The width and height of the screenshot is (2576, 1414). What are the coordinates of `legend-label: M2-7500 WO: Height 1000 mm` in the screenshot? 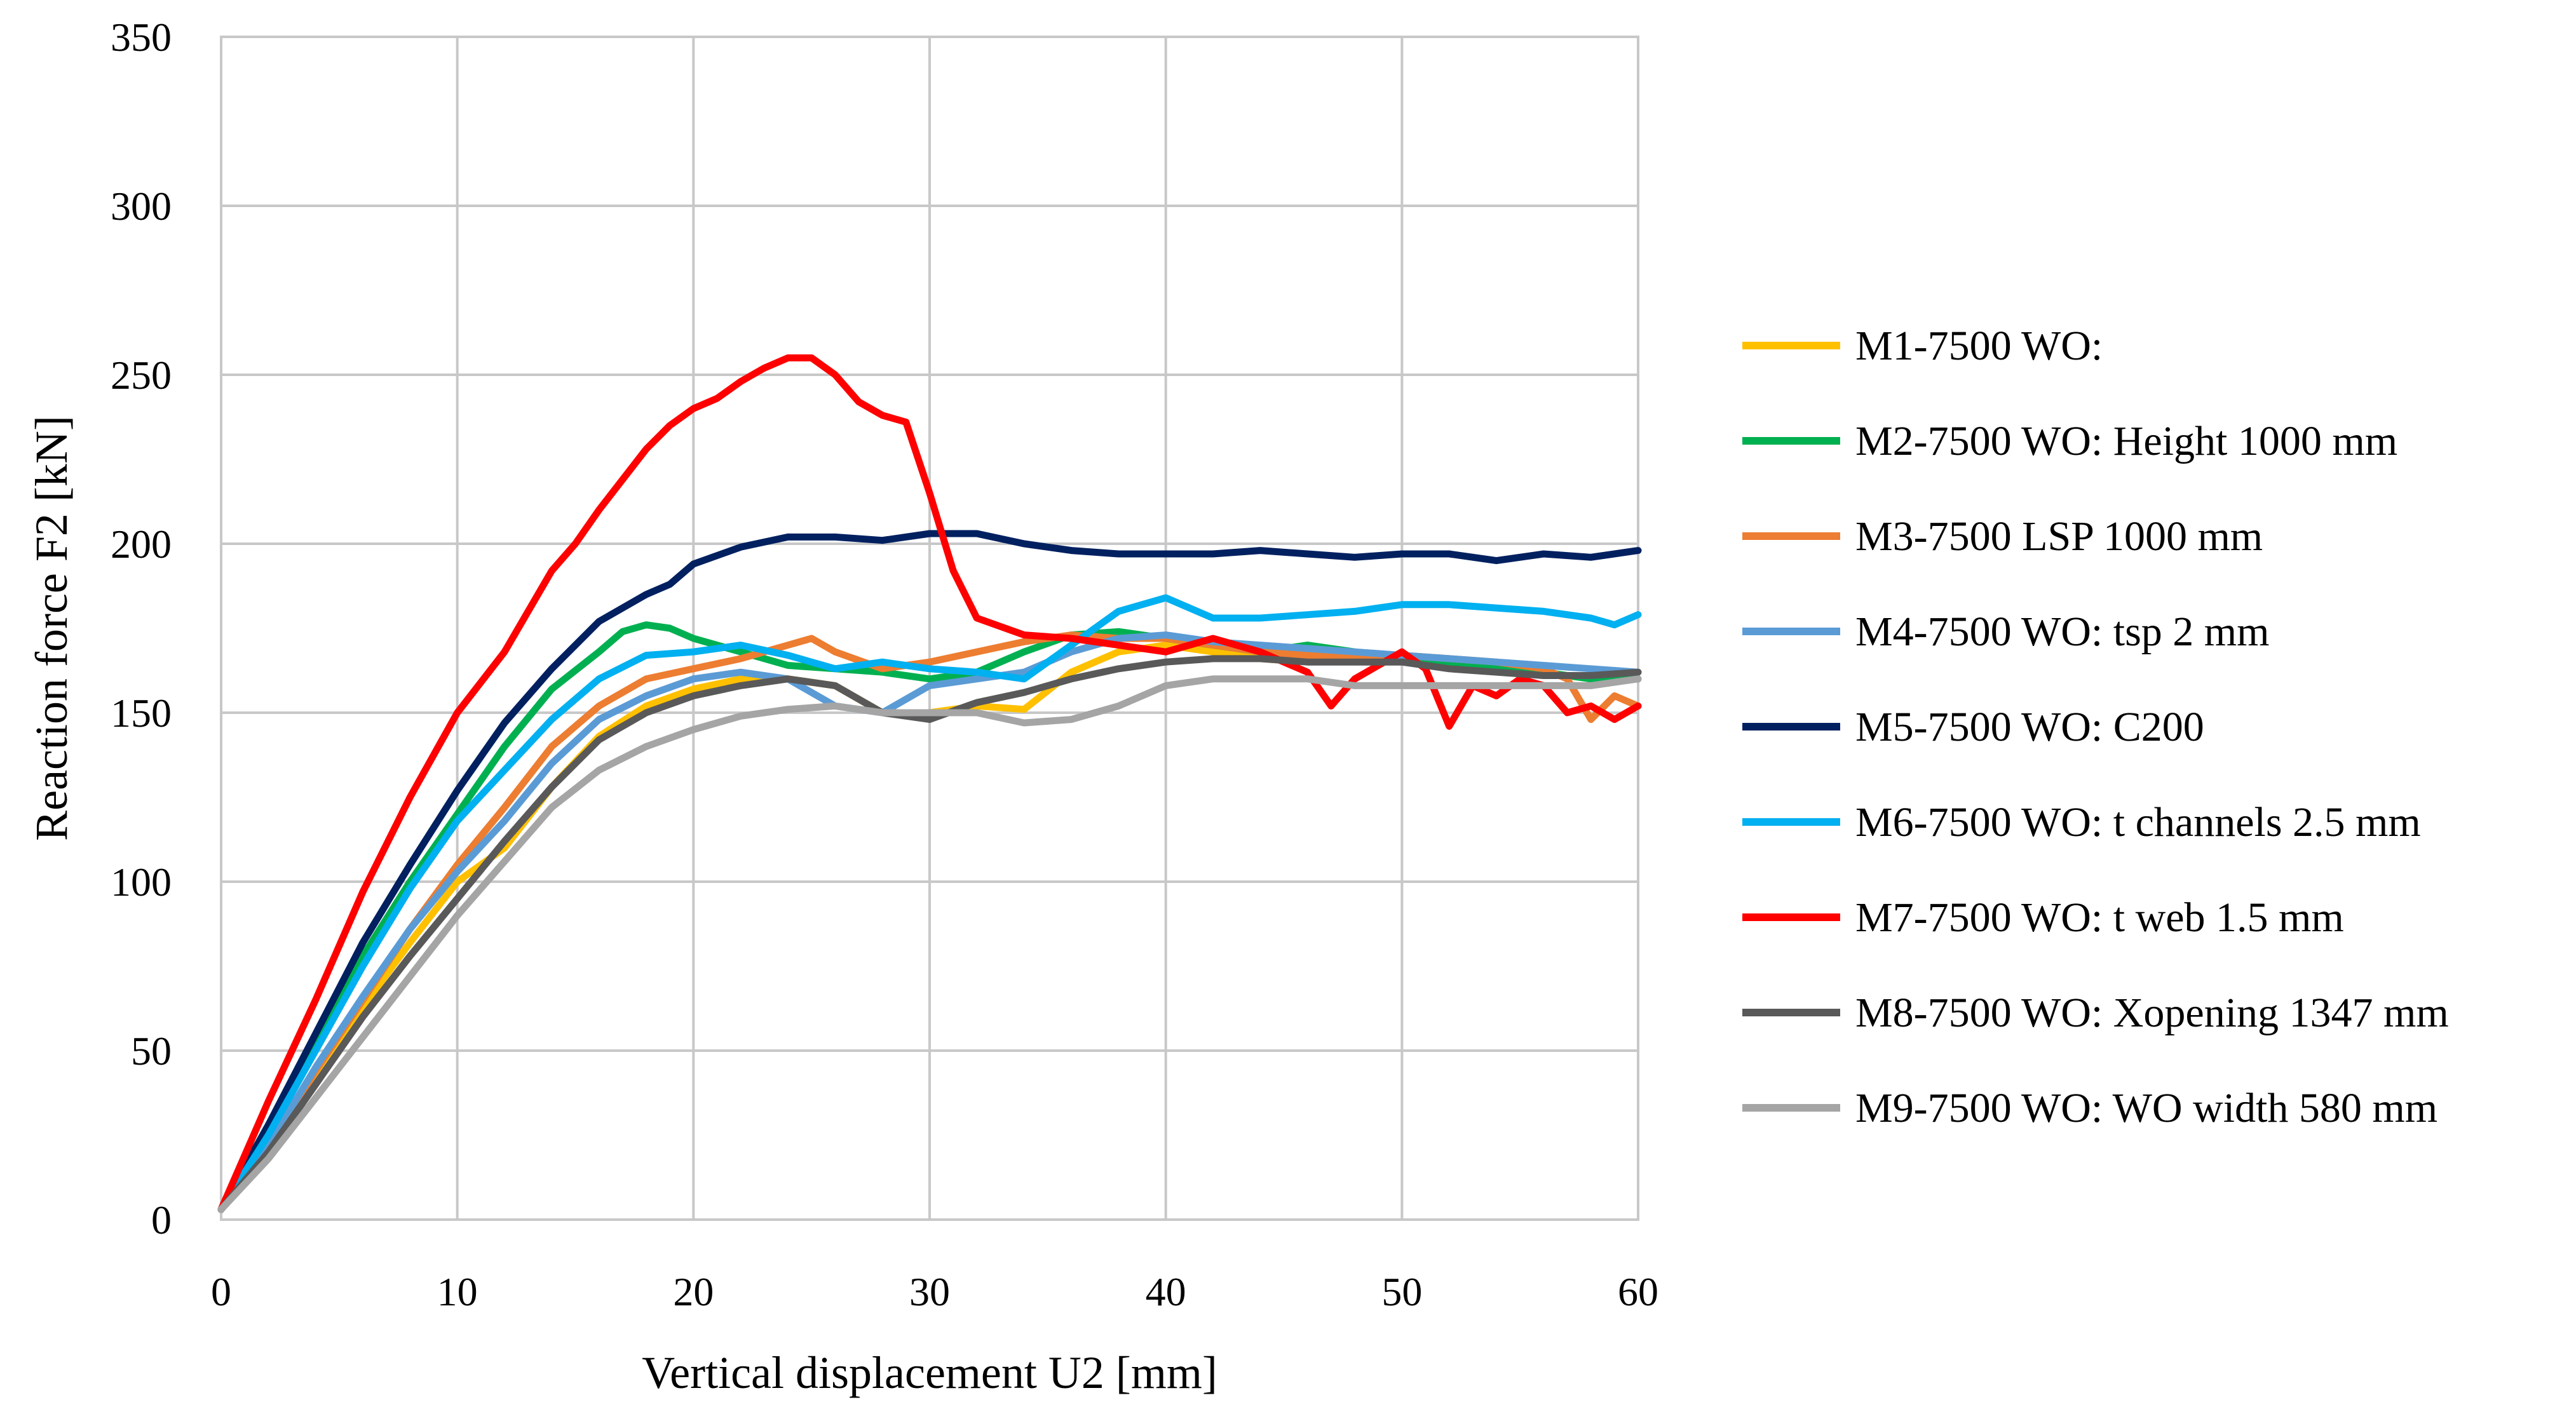 It's located at (2126, 441).